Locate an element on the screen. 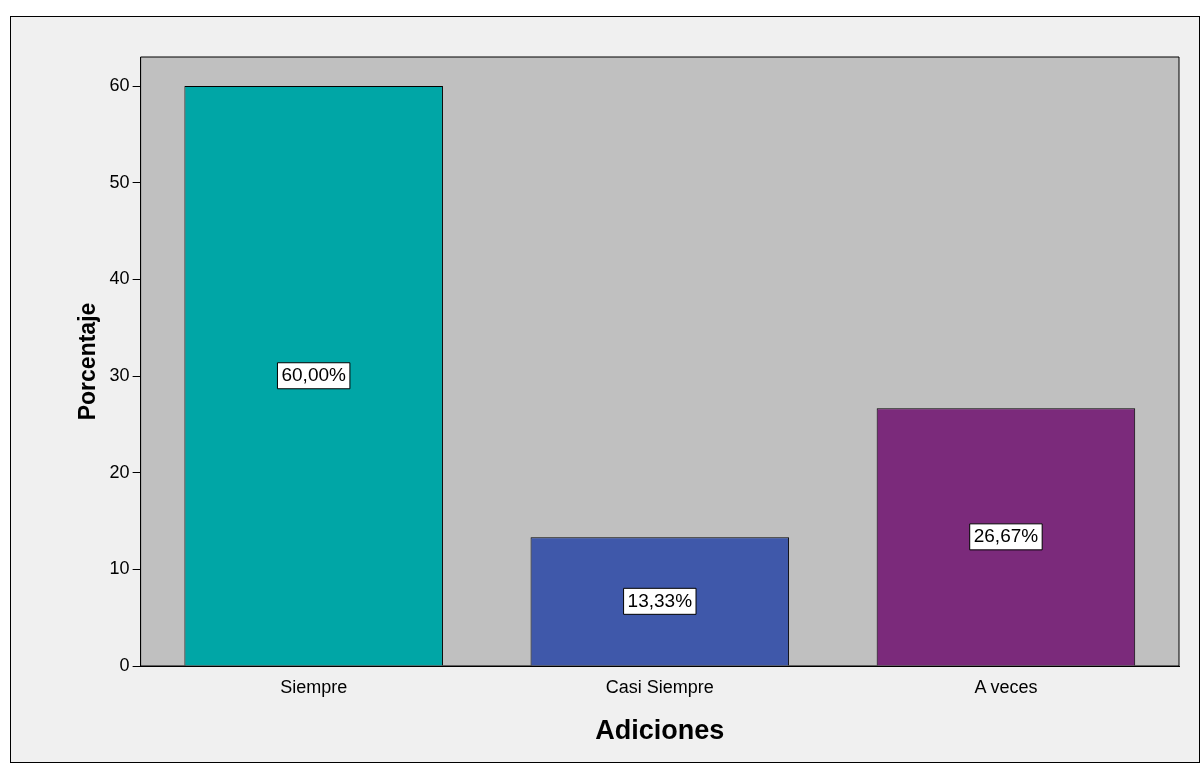 Image resolution: width=1203 pixels, height=763 pixels. x-tick-label: A veces is located at coordinates (1006, 686).